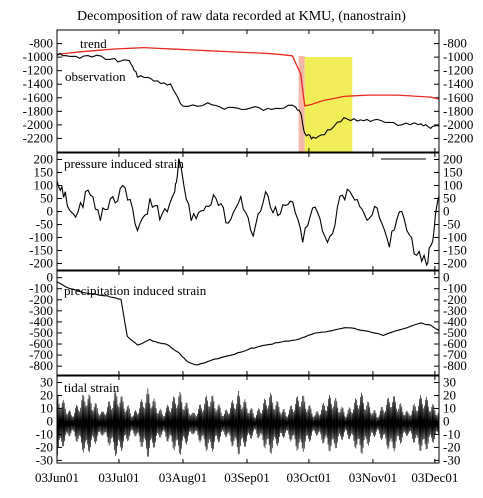  What do you see at coordinates (455, 354) in the screenshot?
I see `y-tick-label-right: -700` at bounding box center [455, 354].